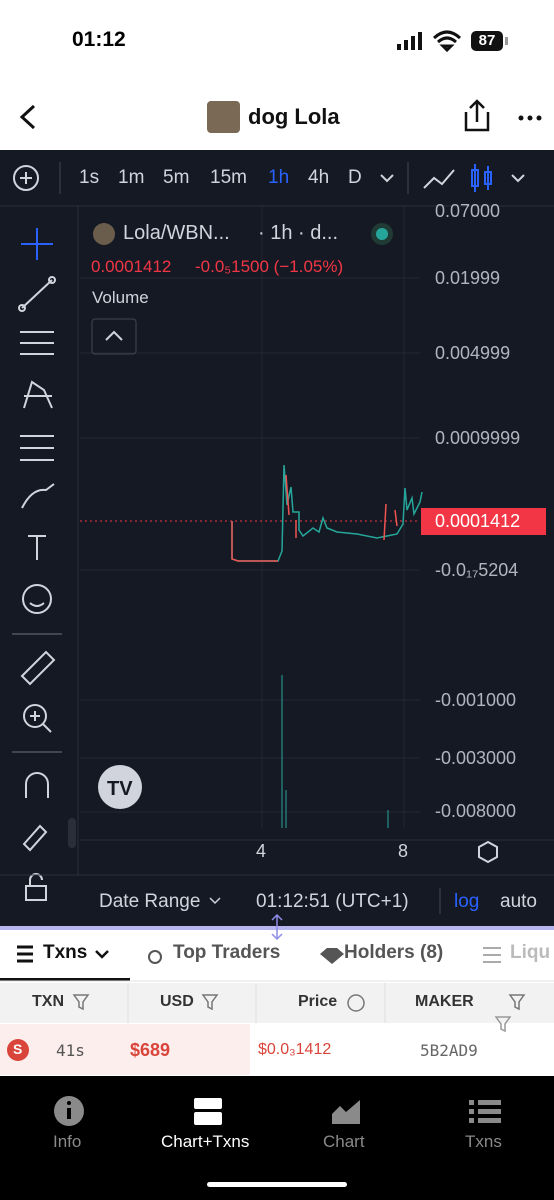  What do you see at coordinates (319, 177) in the screenshot?
I see `interval: 4h` at bounding box center [319, 177].